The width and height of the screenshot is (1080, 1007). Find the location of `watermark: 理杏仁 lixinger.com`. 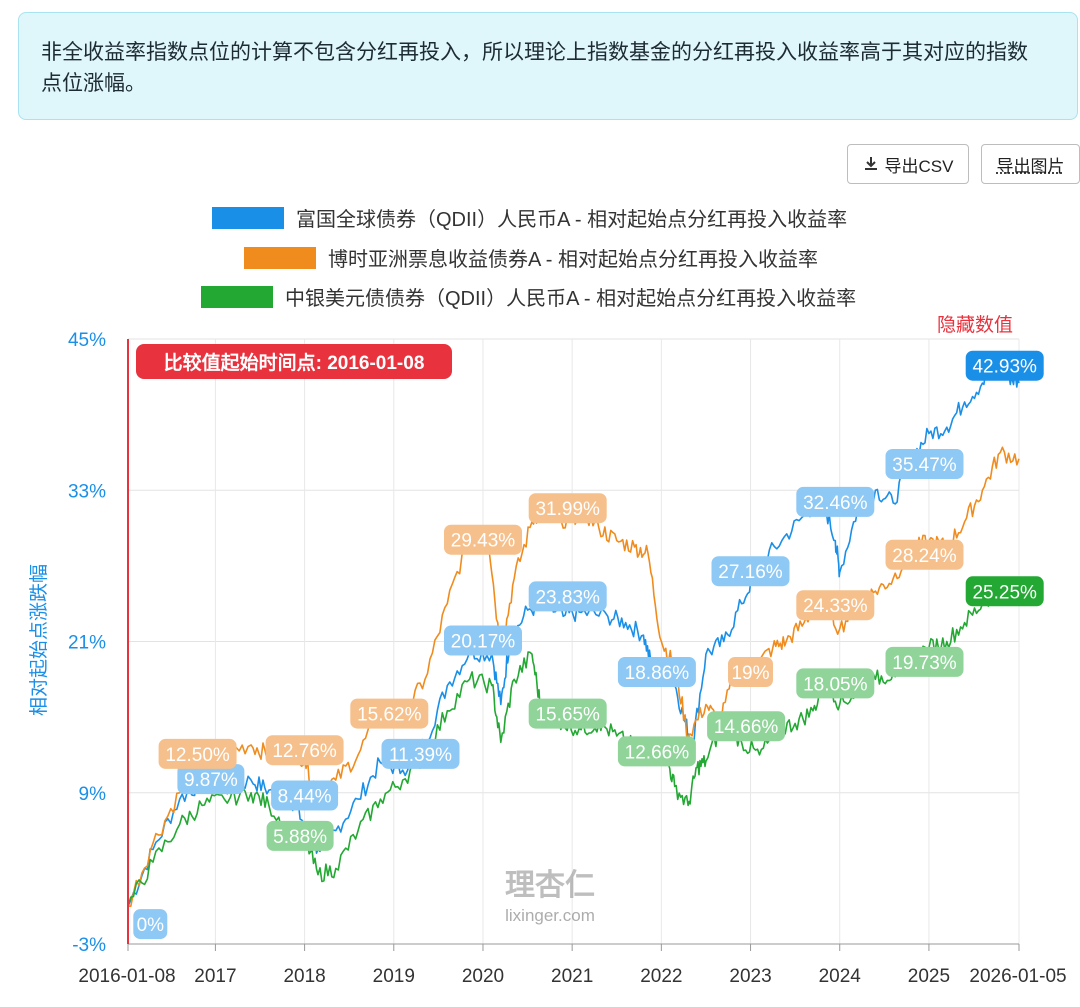

watermark: 理杏仁 lixinger.com is located at coordinates (550, 896).